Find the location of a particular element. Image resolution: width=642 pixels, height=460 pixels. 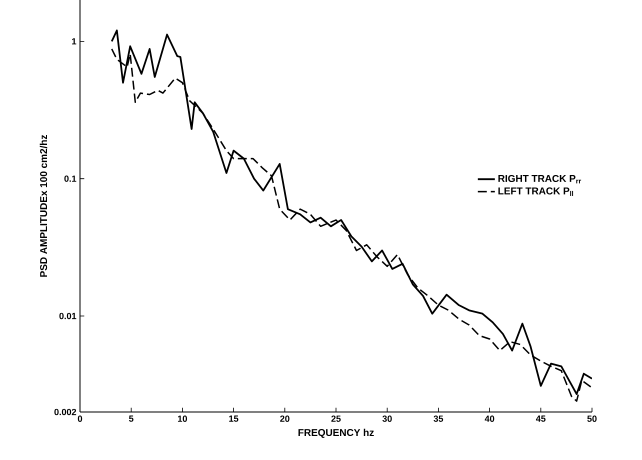

y-tick-label: 1 is located at coordinates (74, 41).